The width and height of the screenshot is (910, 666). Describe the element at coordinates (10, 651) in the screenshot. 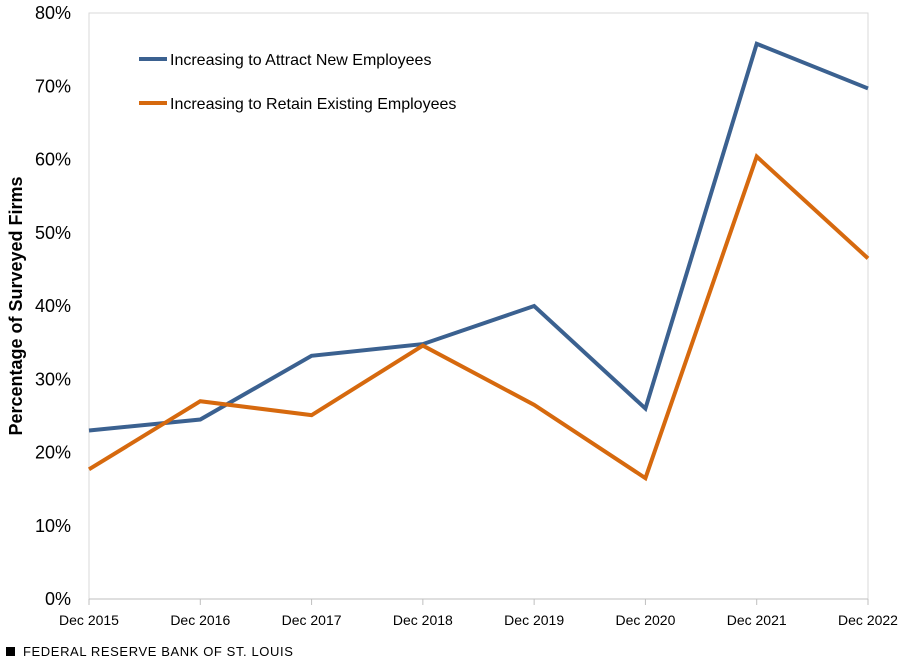

I see `square-icon` at that location.